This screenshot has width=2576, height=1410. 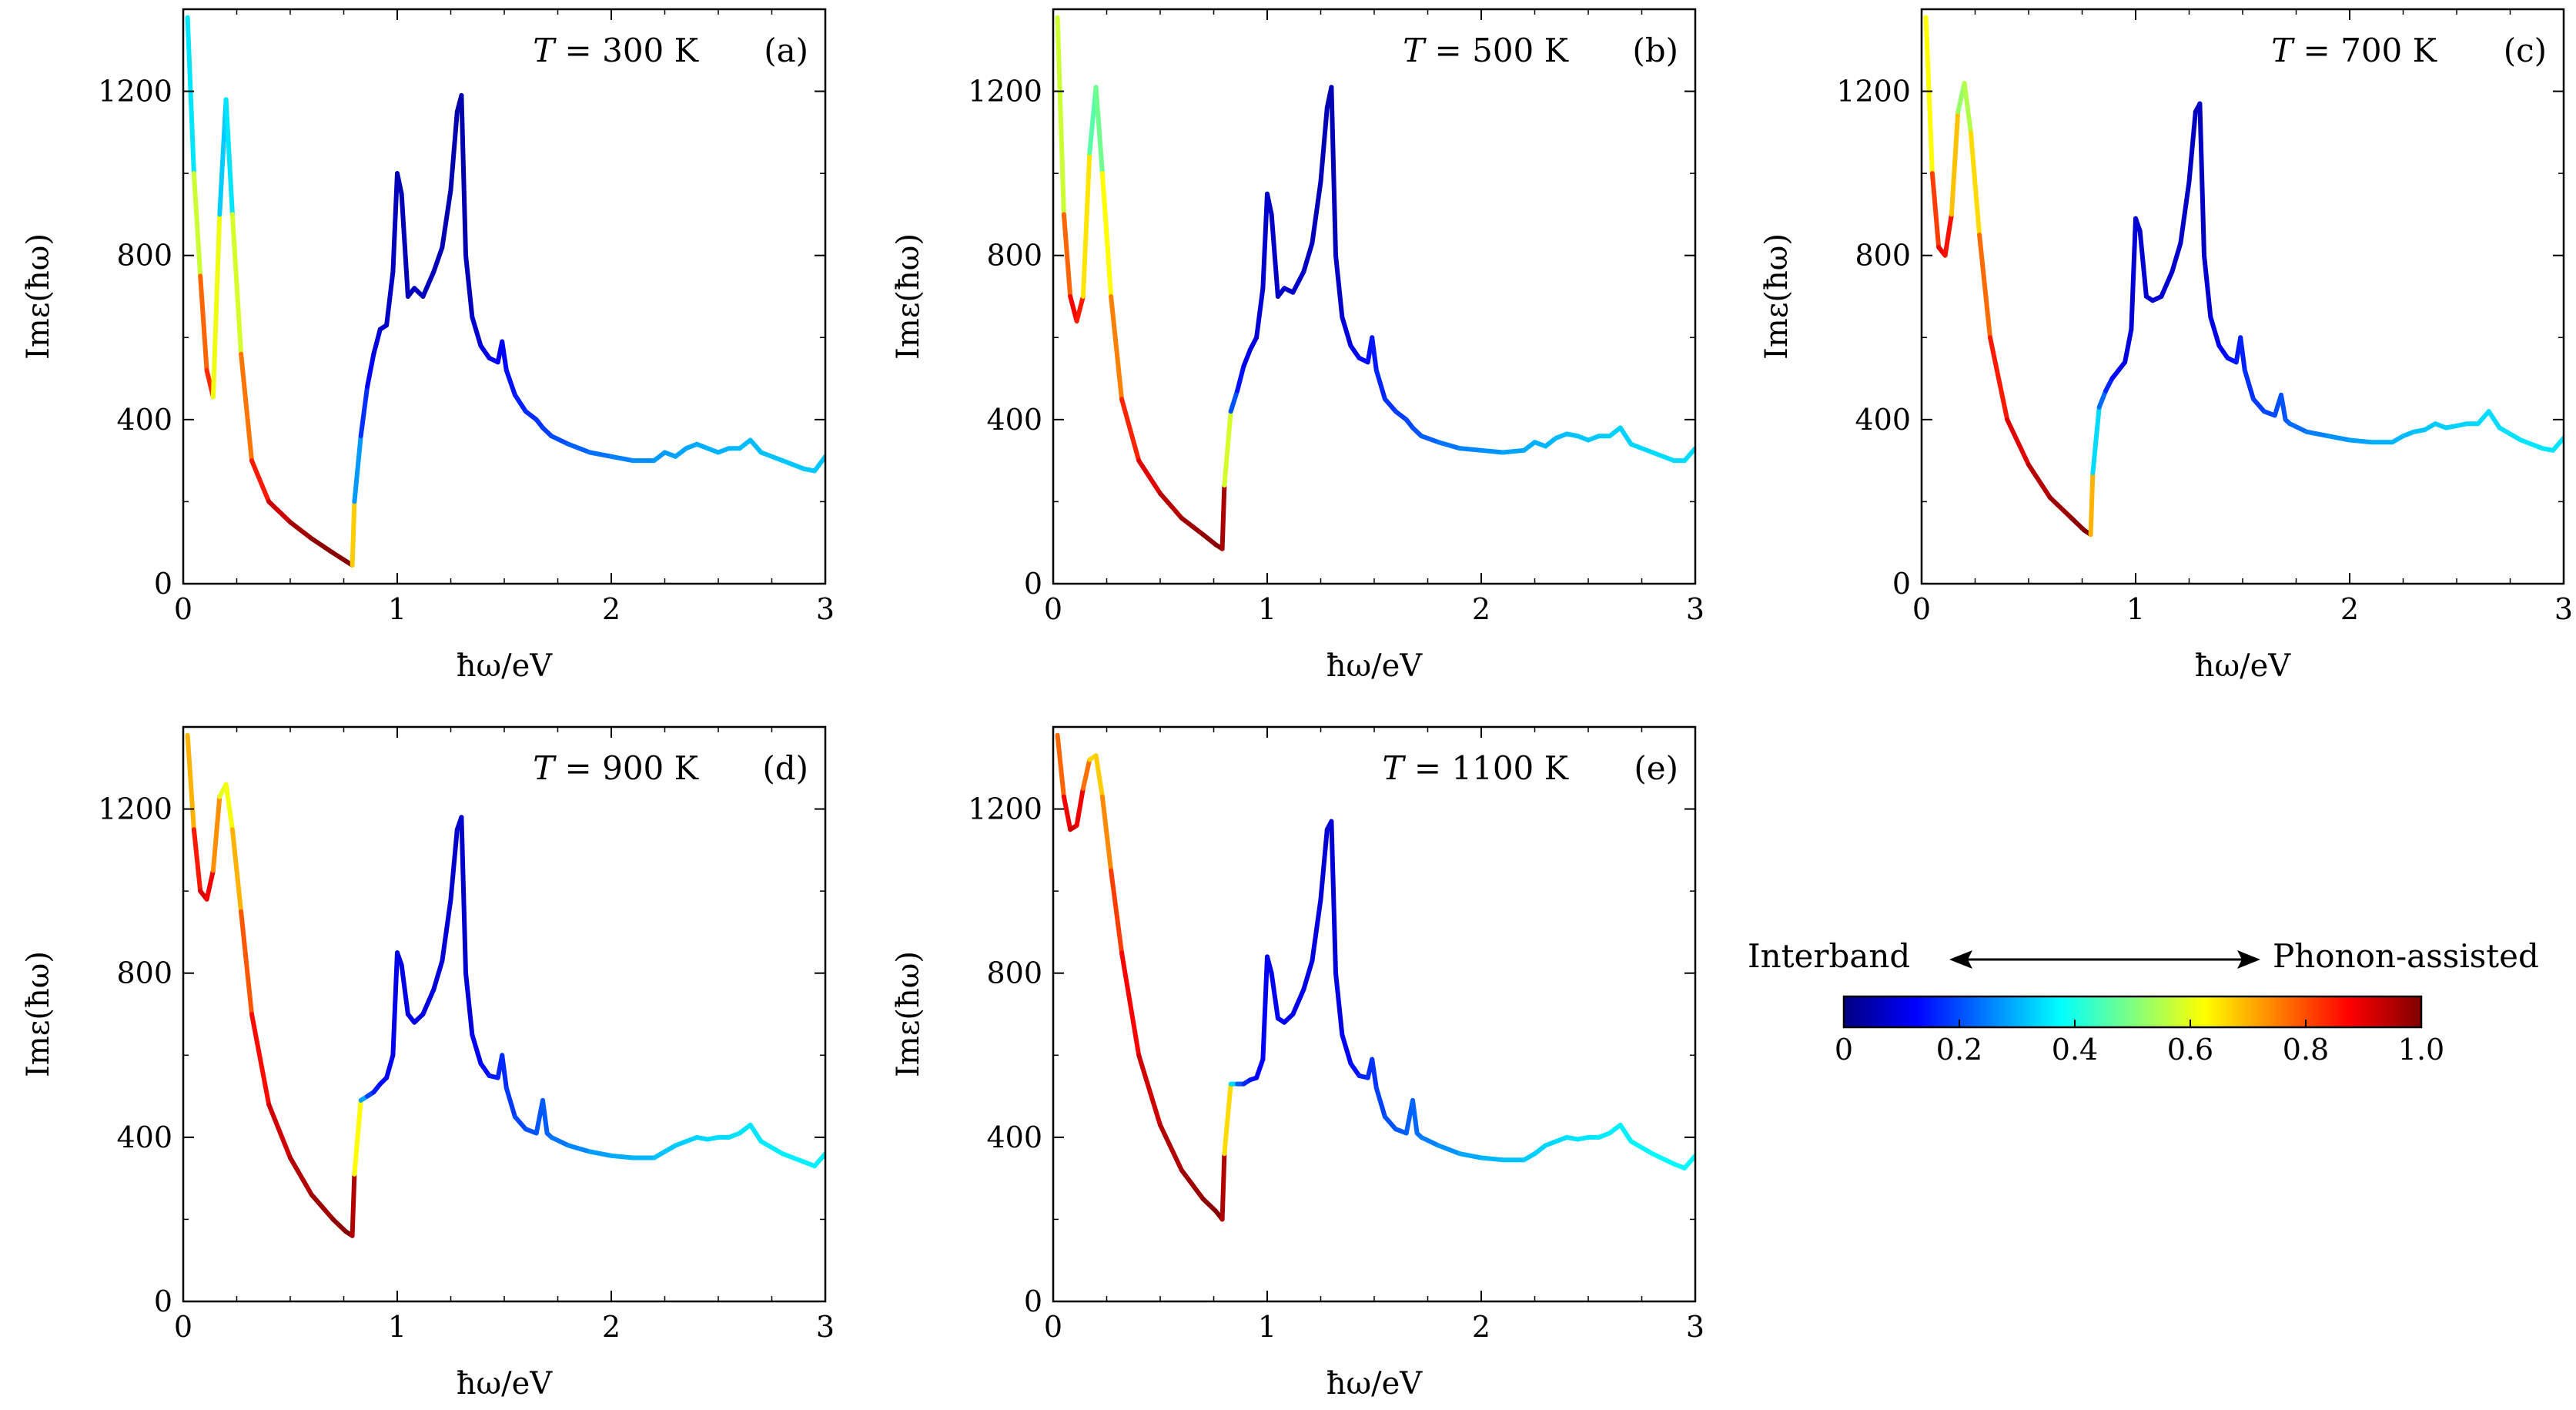 What do you see at coordinates (1959, 1050) in the screenshot?
I see `colorbar-tick-label: 0.2` at bounding box center [1959, 1050].